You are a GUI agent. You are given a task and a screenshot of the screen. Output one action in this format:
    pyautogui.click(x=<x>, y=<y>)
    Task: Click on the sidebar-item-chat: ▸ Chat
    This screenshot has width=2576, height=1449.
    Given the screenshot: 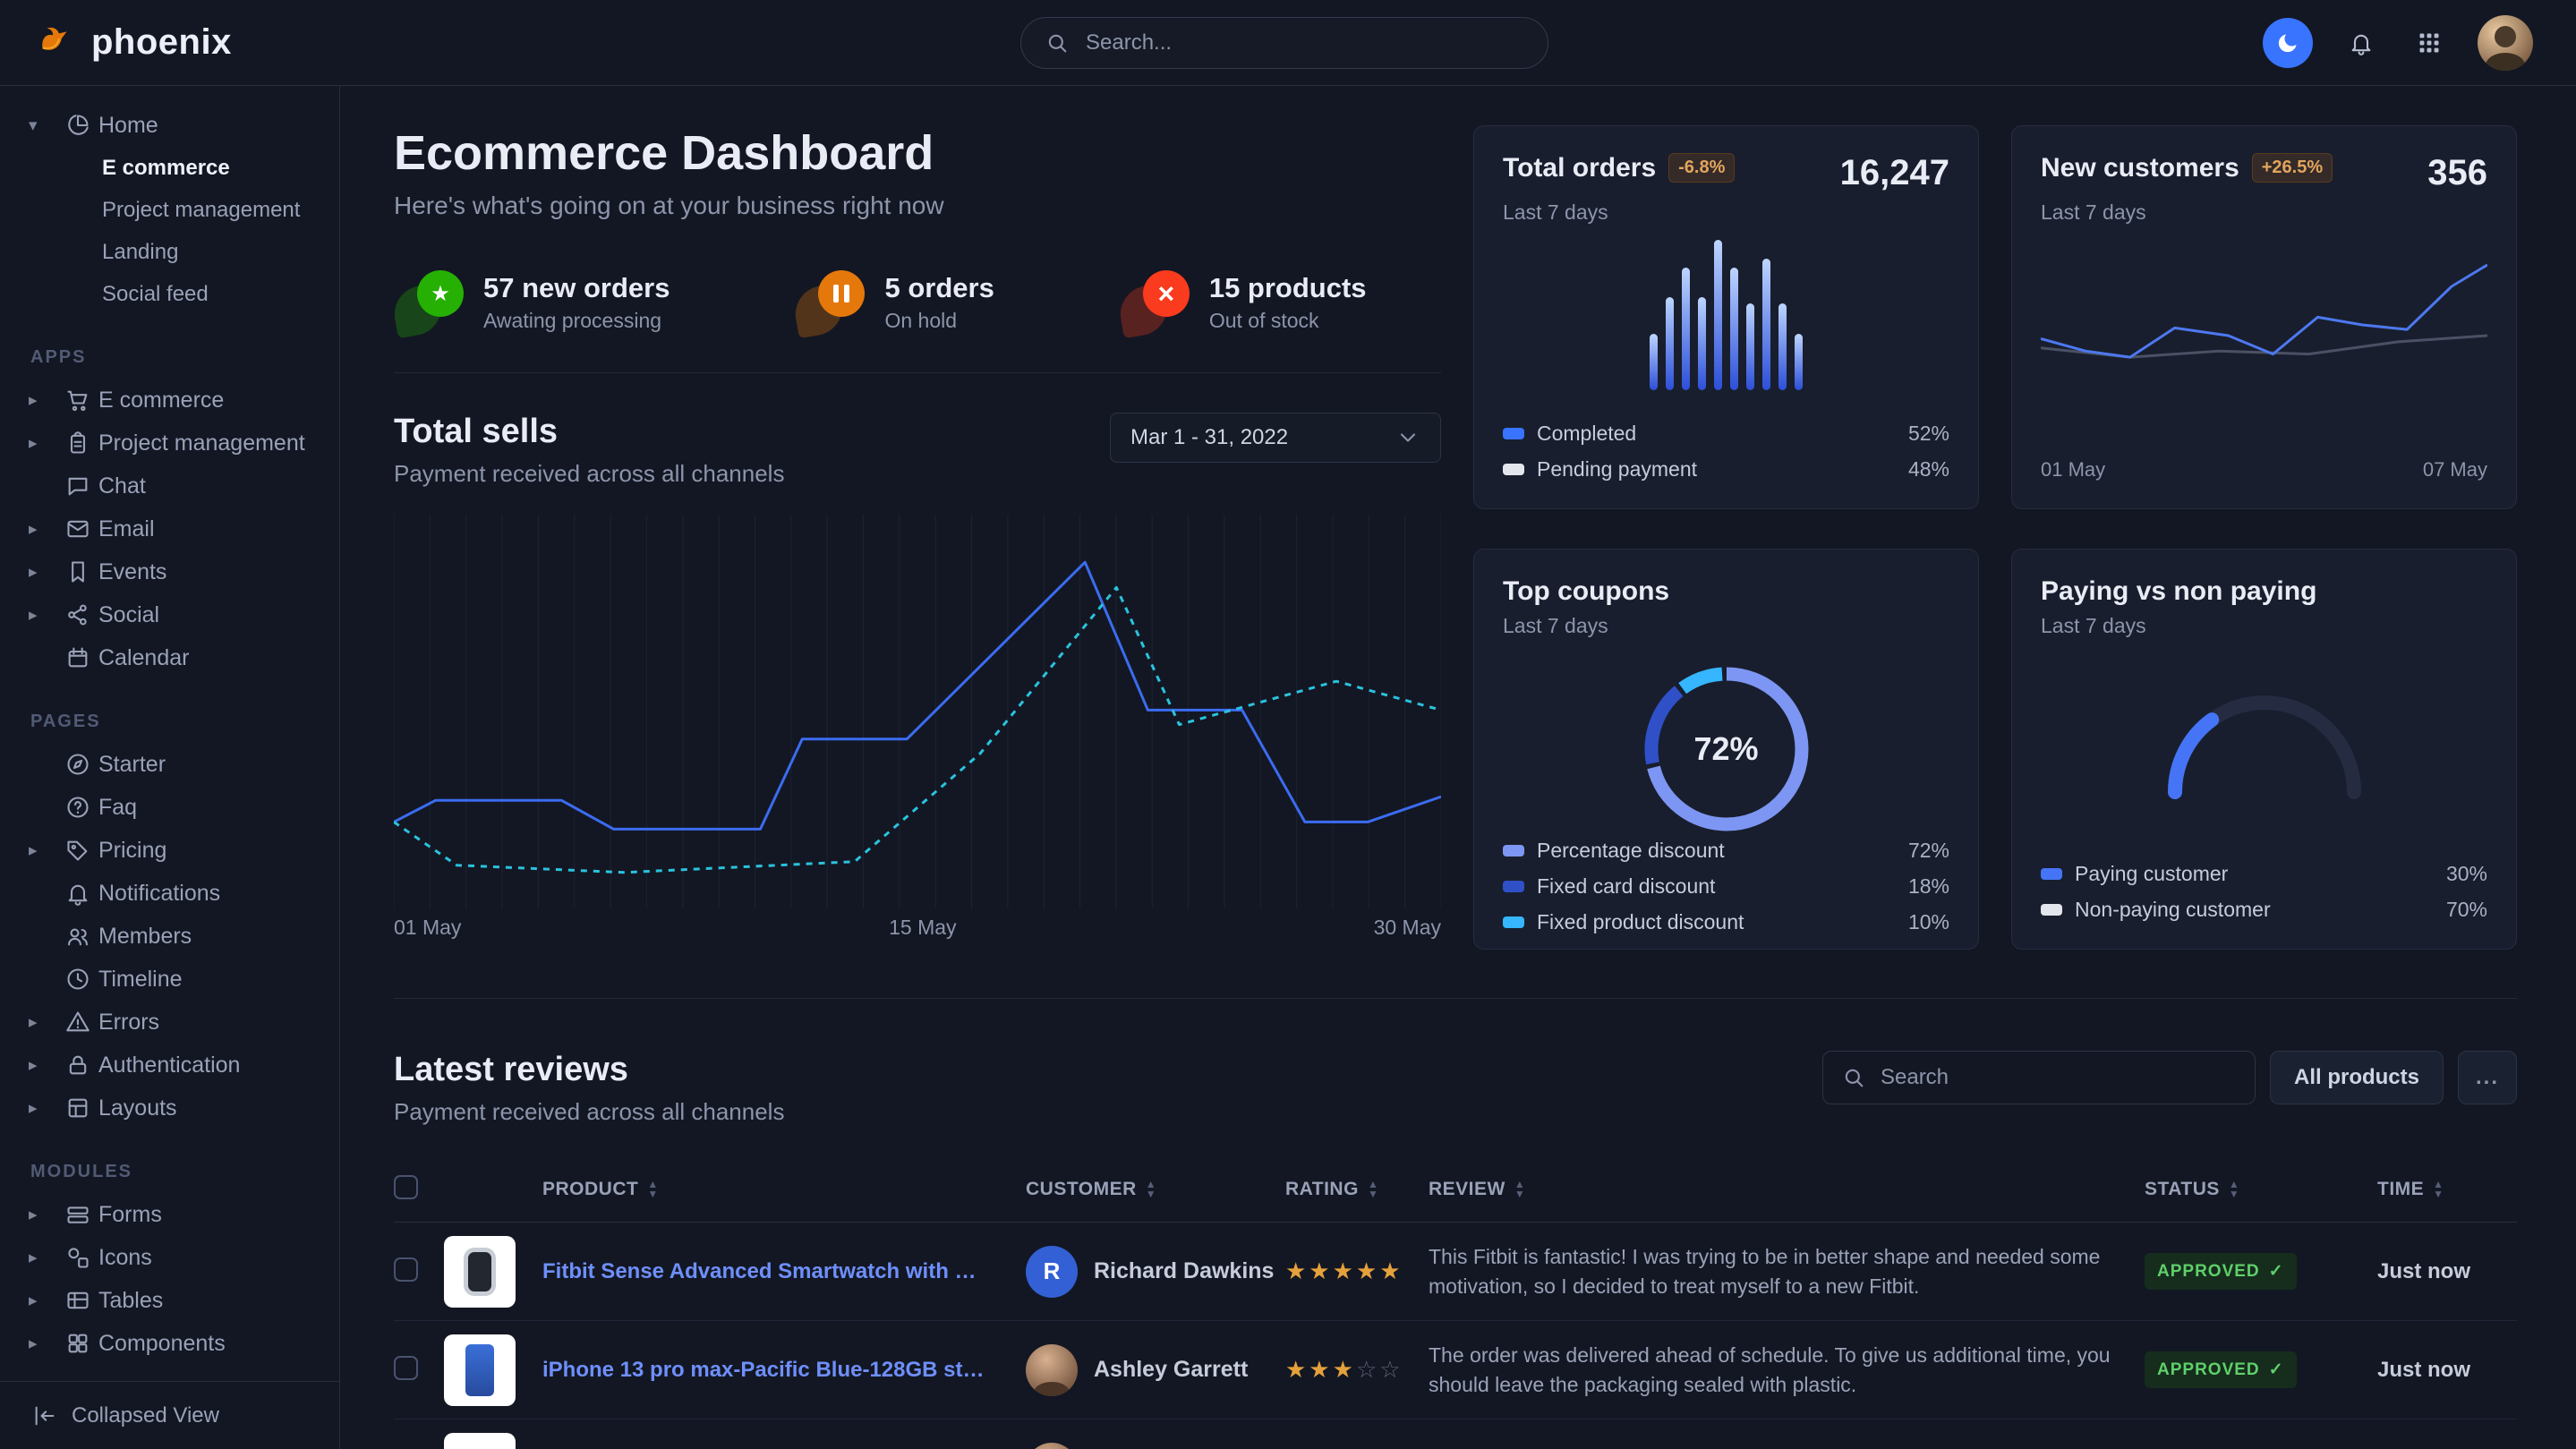 What is the action you would take?
    pyautogui.click(x=170, y=486)
    